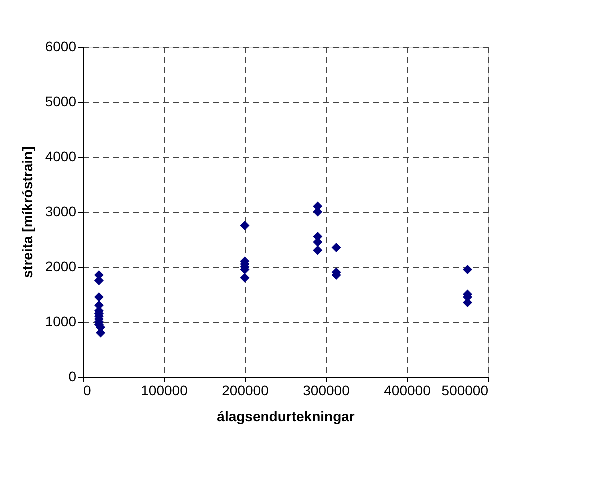 The width and height of the screenshot is (595, 486). Describe the element at coordinates (408, 390) in the screenshot. I see `x-tick-label: 400000` at that location.